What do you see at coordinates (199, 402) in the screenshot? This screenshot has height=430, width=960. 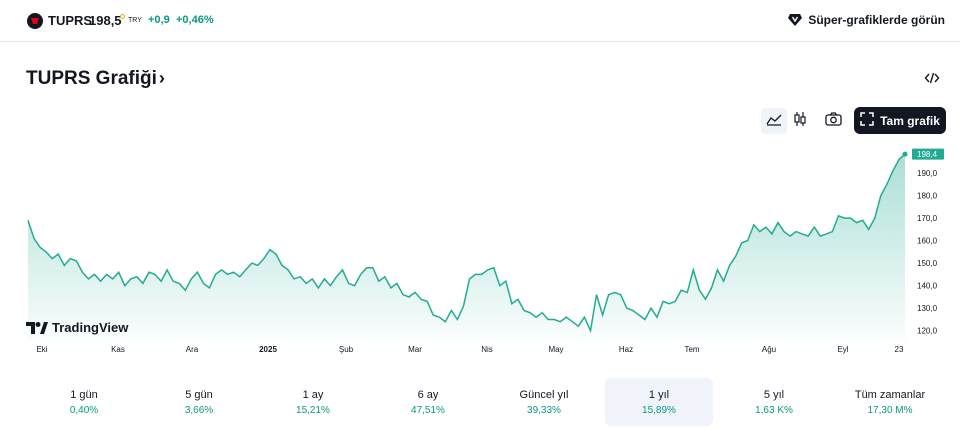 I see `period-5-days: 5 gün 3,66%` at bounding box center [199, 402].